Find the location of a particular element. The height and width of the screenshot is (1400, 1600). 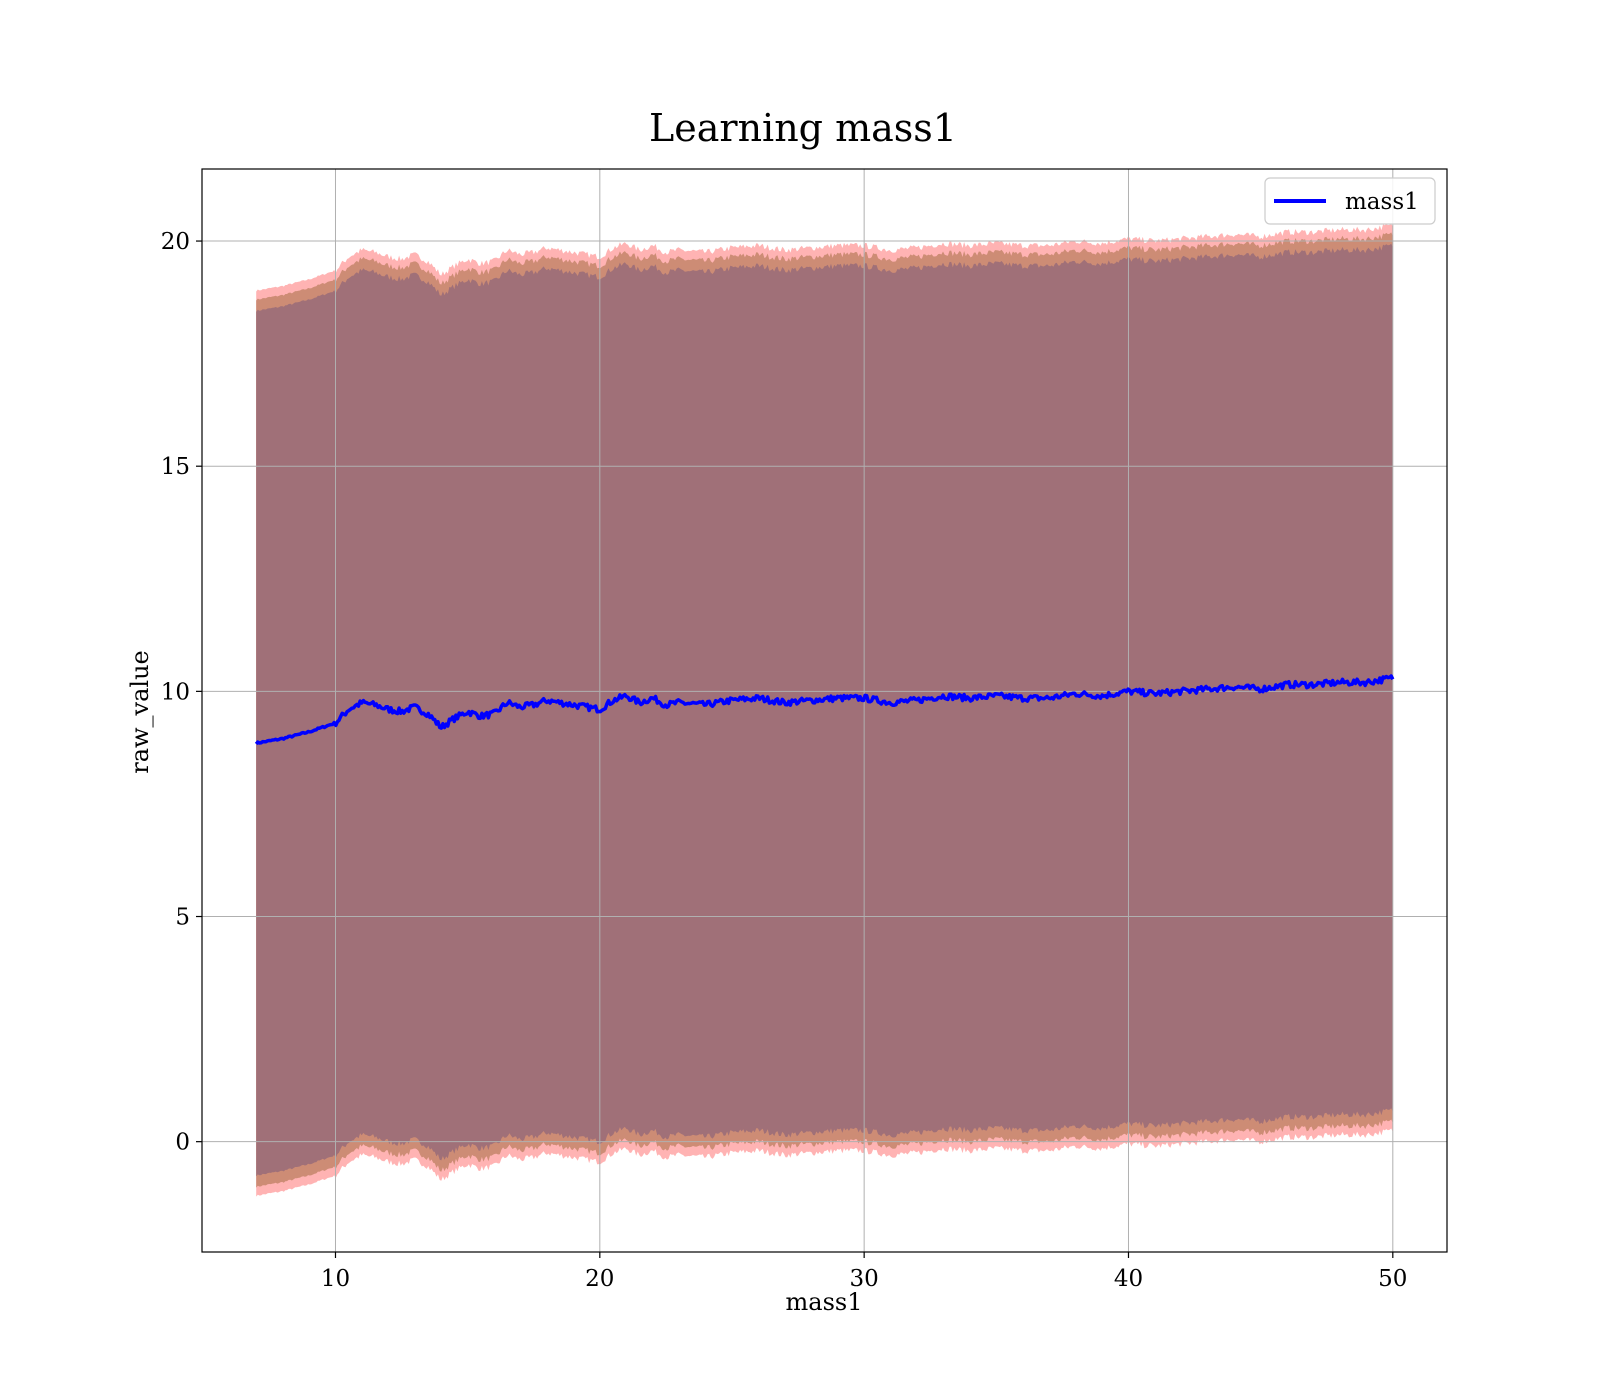

x-tick-label: 20 is located at coordinates (599, 1279).